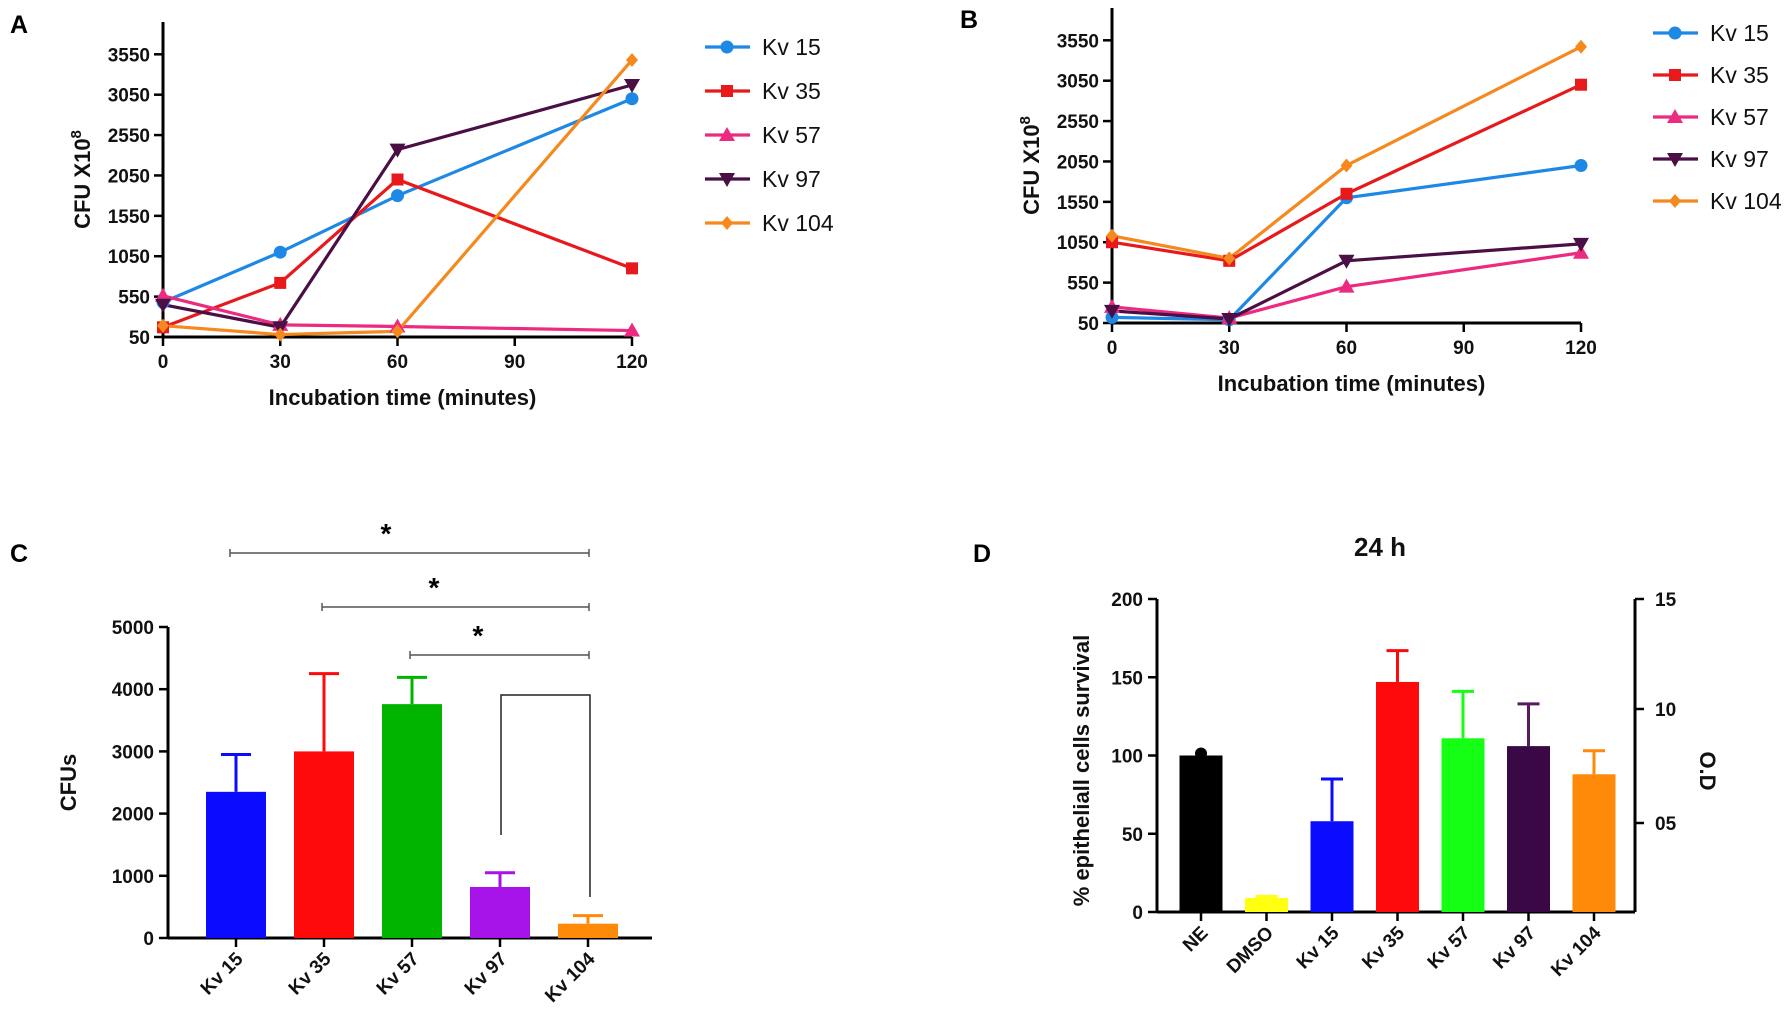 This screenshot has width=1785, height=1023. What do you see at coordinates (1137, 913) in the screenshot?
I see `y-tick-label: 0` at bounding box center [1137, 913].